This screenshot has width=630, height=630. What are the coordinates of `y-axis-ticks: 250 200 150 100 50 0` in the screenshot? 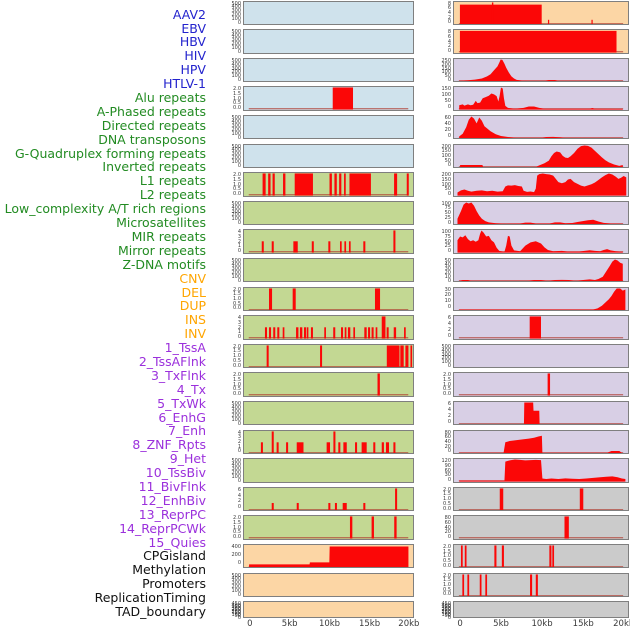 It's located at (437, 70).